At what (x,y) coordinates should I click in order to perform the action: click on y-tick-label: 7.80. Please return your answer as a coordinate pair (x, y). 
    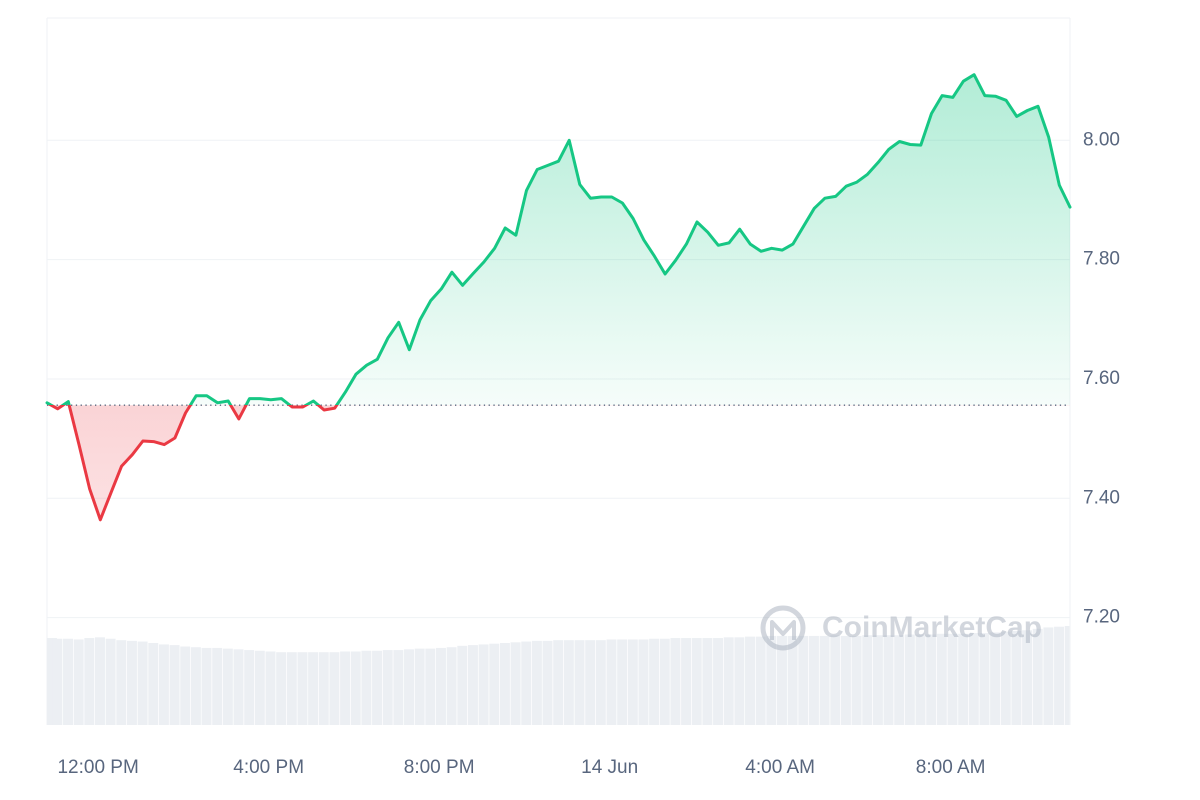
    Looking at the image, I should click on (1101, 259).